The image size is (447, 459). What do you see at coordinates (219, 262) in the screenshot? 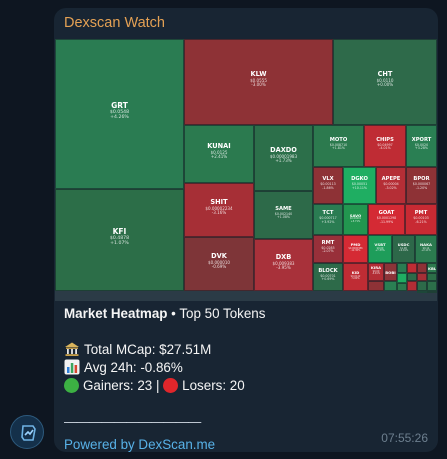
I see `tile-price: $0.000010` at bounding box center [219, 262].